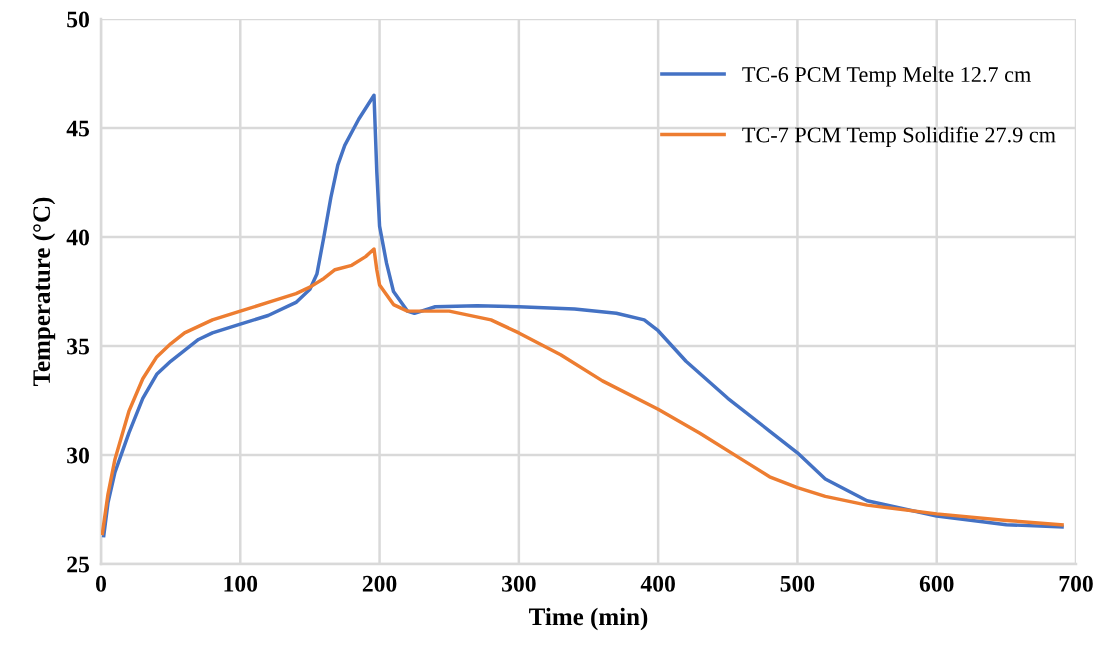 The image size is (1108, 655). I want to click on x-tick-label: 300, so click(519, 583).